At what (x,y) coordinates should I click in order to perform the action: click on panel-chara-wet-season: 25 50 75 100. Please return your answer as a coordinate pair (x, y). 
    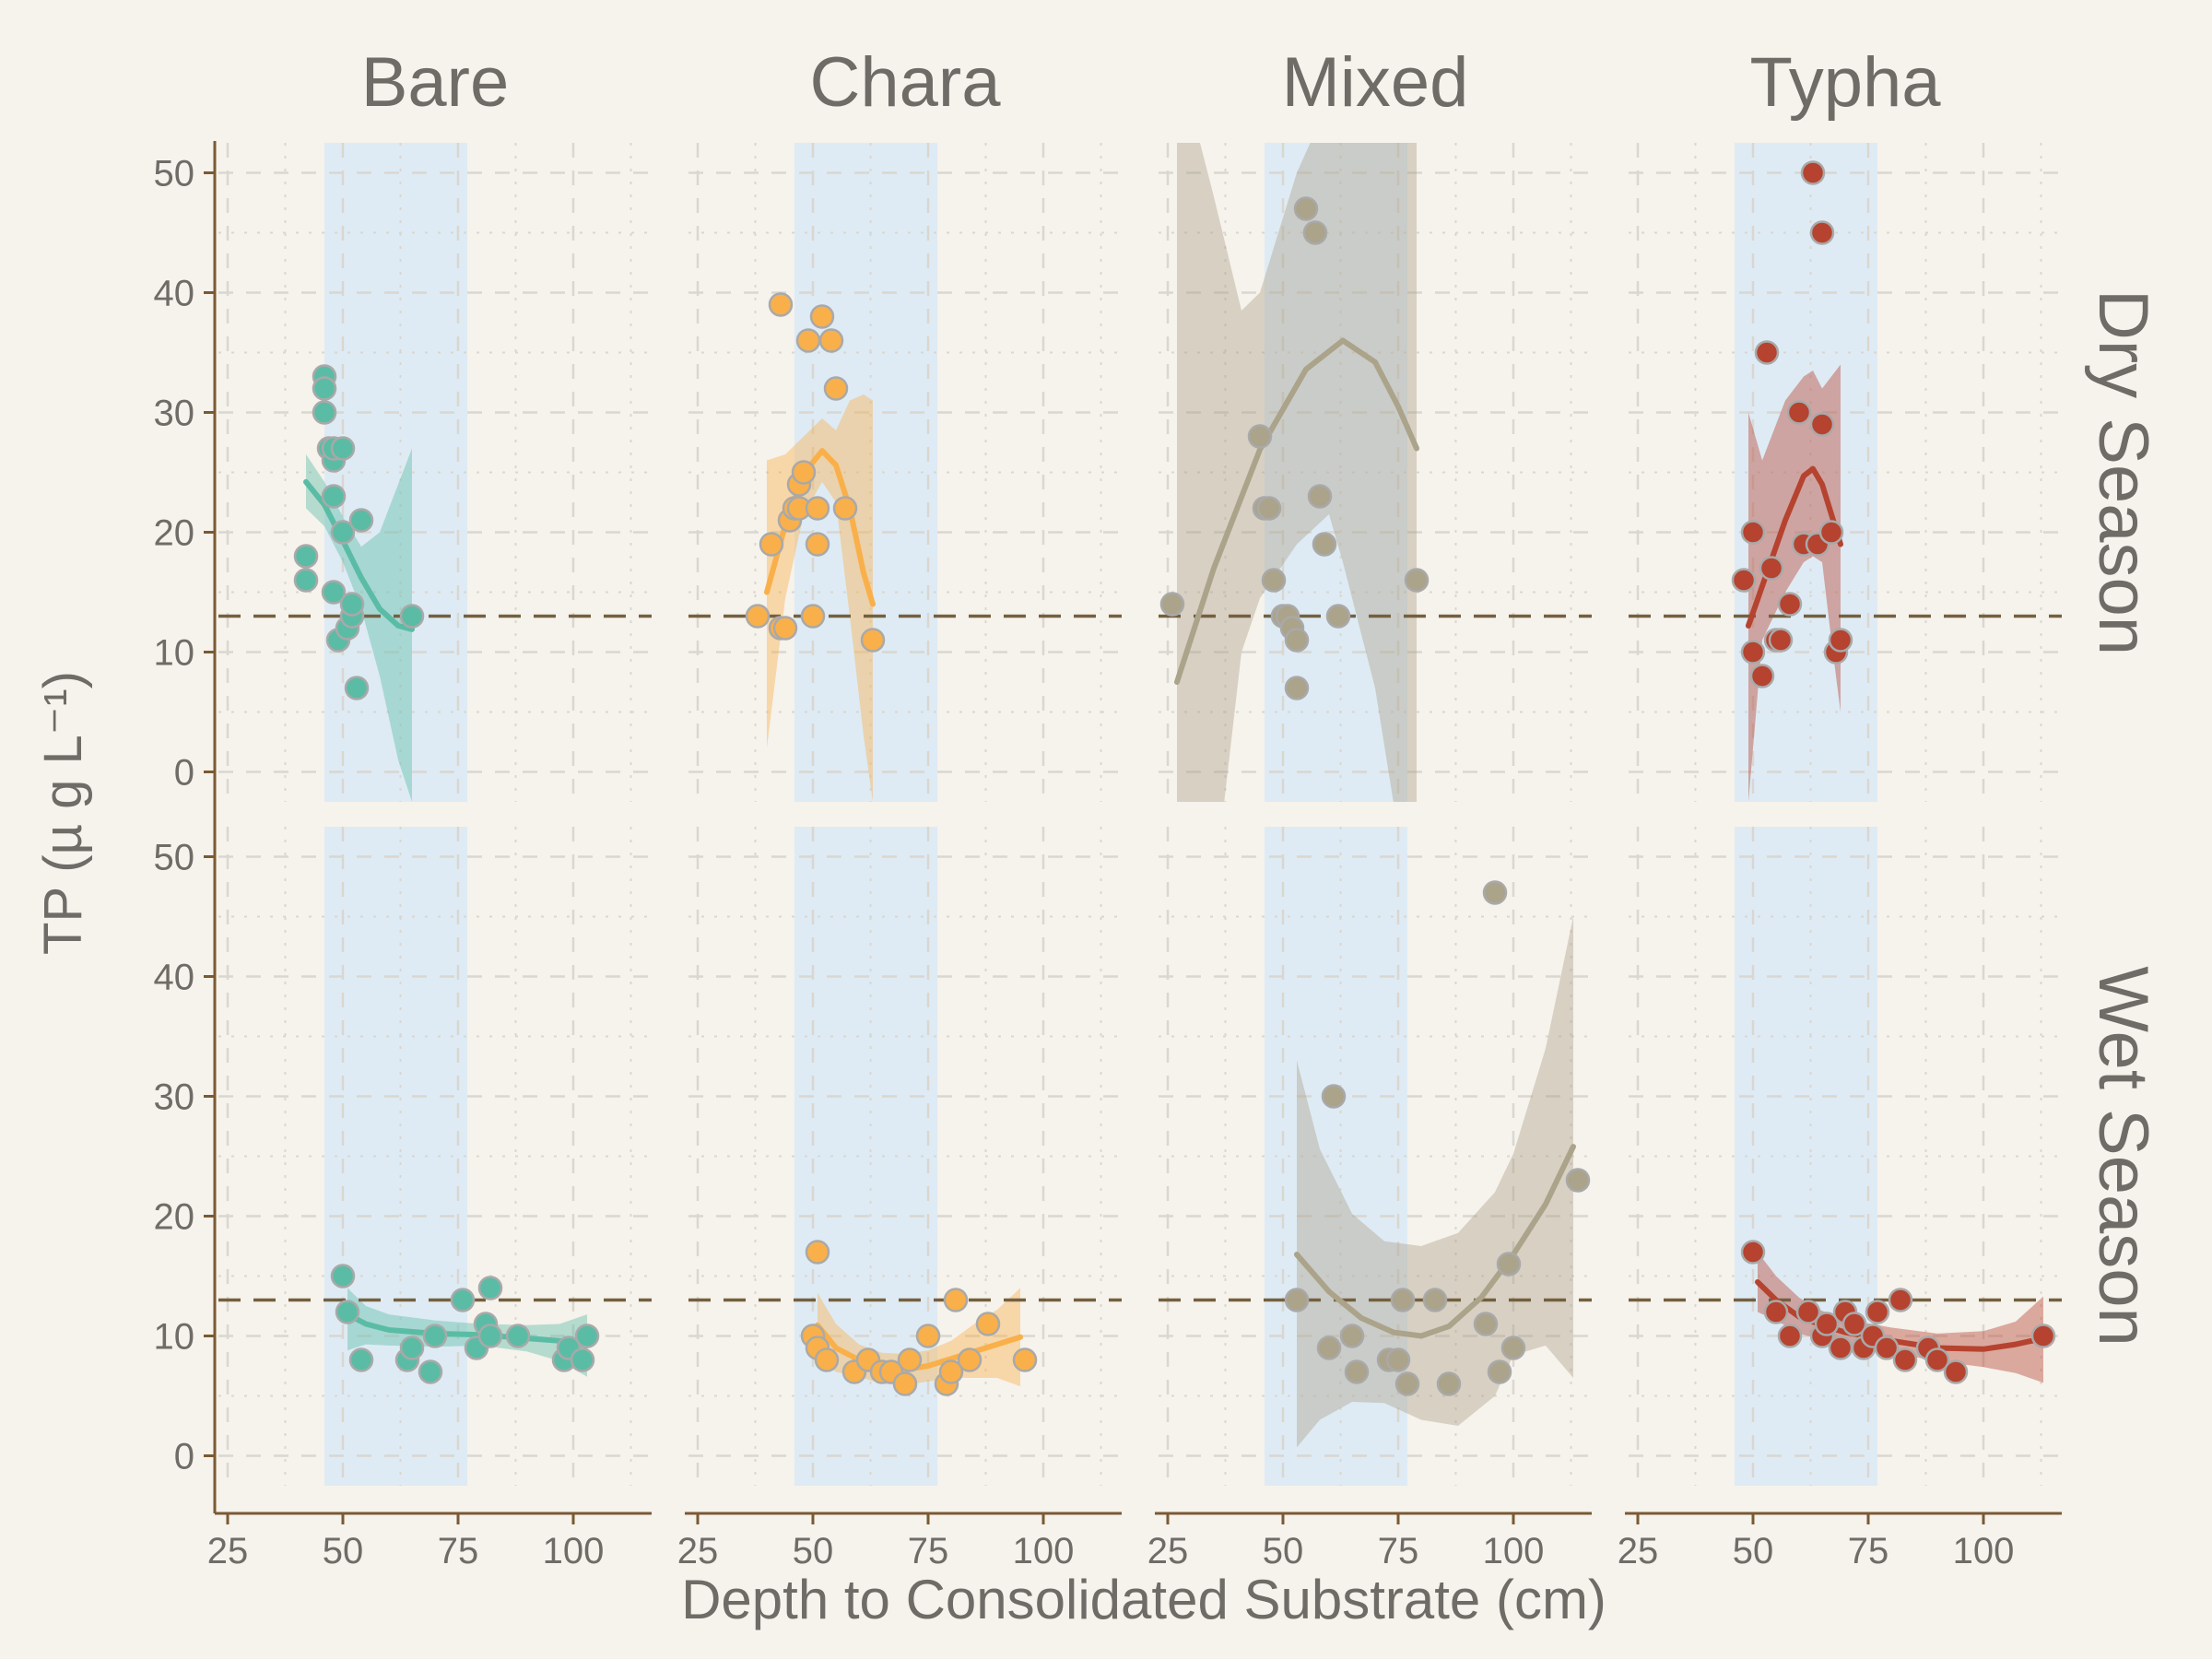
    Looking at the image, I should click on (899, 1199).